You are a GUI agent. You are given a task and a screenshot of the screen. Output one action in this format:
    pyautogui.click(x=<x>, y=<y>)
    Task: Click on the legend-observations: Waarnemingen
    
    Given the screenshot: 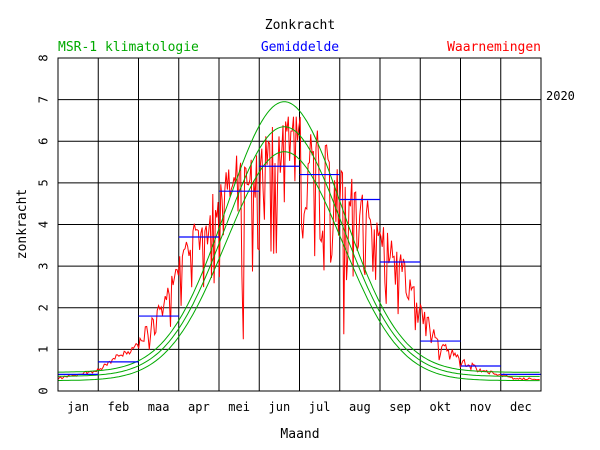 What is the action you would take?
    pyautogui.click(x=494, y=47)
    